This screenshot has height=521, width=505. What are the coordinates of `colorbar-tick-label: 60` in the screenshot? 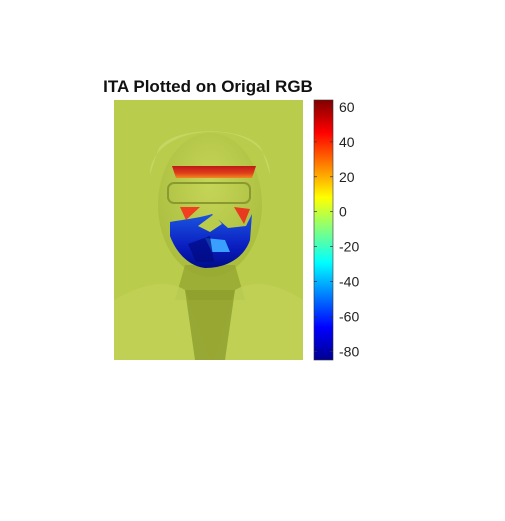 It's located at (347, 107).